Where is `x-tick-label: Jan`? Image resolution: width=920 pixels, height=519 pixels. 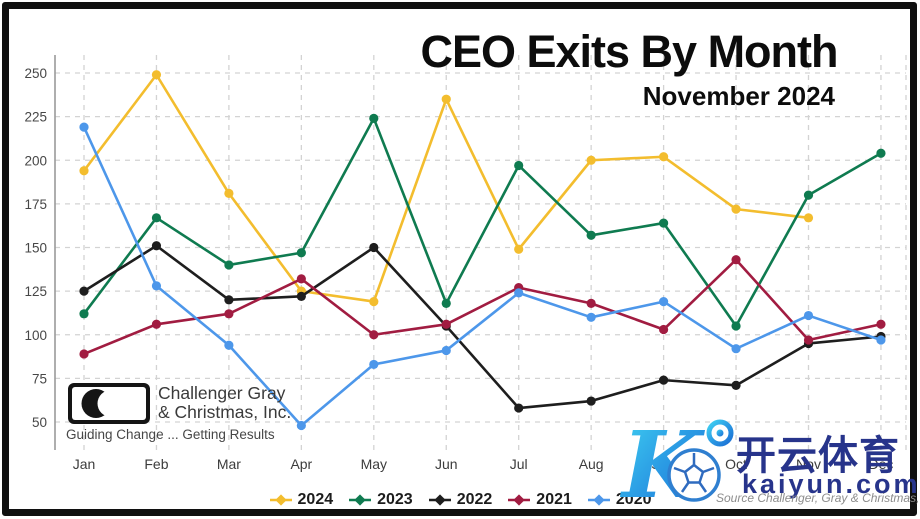 x-tick-label: Jan is located at coordinates (84, 464).